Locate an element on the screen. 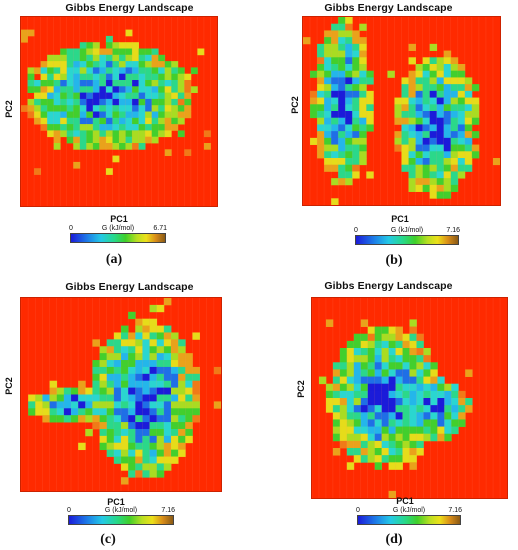  heatmap-plot is located at coordinates (401, 111).